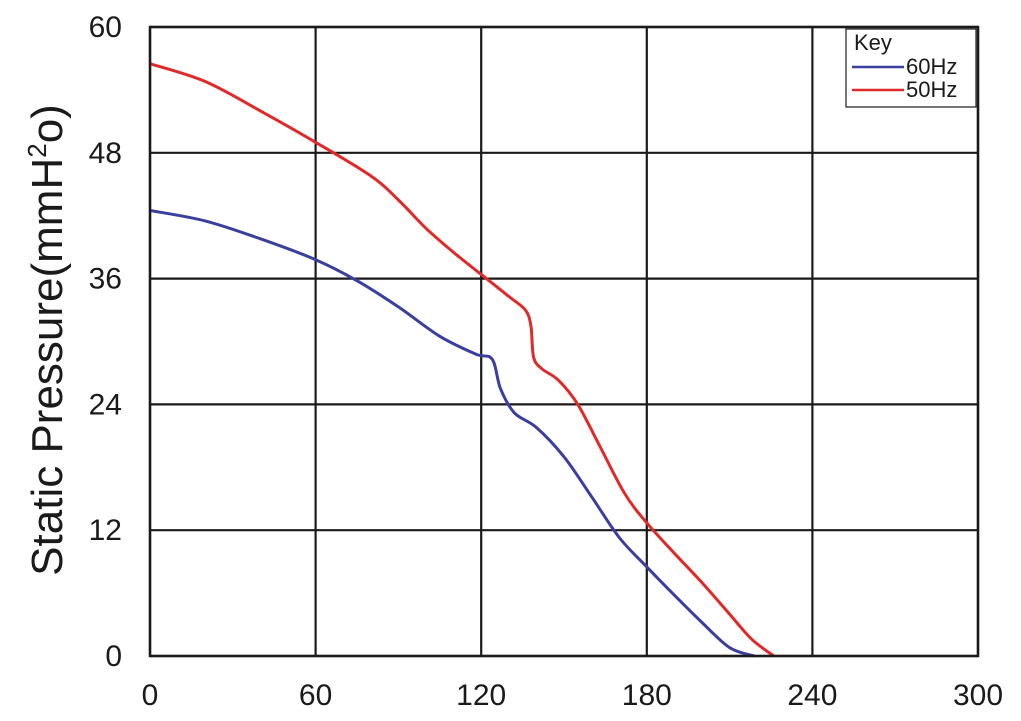 The height and width of the screenshot is (721, 1021). Describe the element at coordinates (47, 367) in the screenshot. I see `y-axis-title-main: Static Pressure(mmH` at that location.